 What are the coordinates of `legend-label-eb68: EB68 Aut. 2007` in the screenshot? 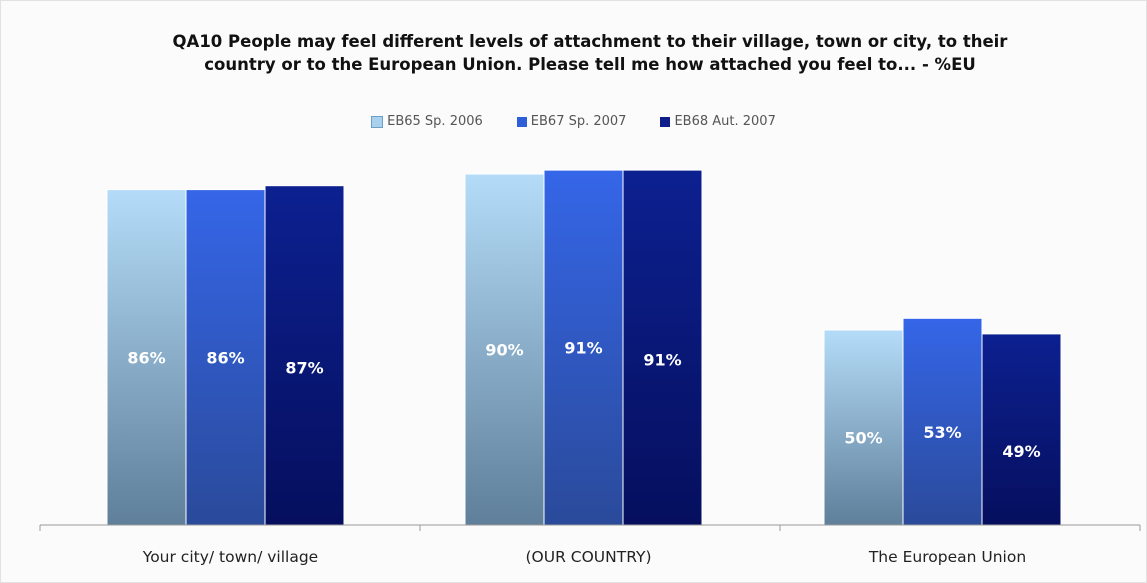 It's located at (725, 121).